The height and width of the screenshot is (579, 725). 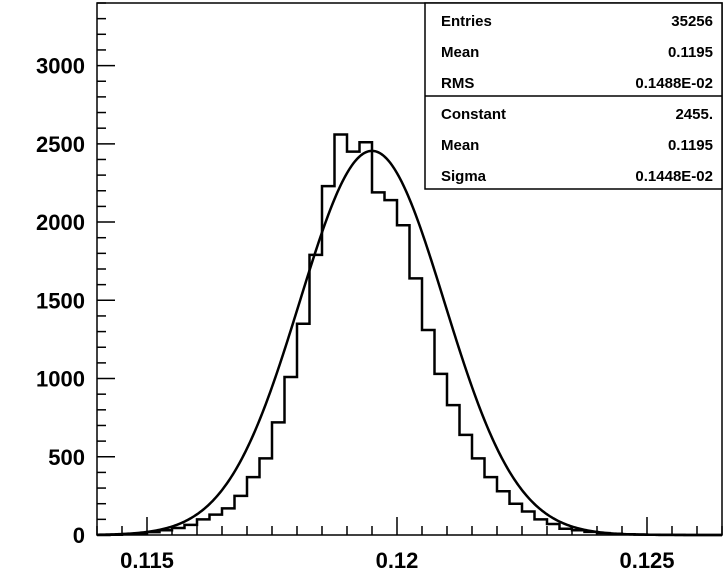 What do you see at coordinates (646, 560) in the screenshot?
I see `x-tick-label: 0.125` at bounding box center [646, 560].